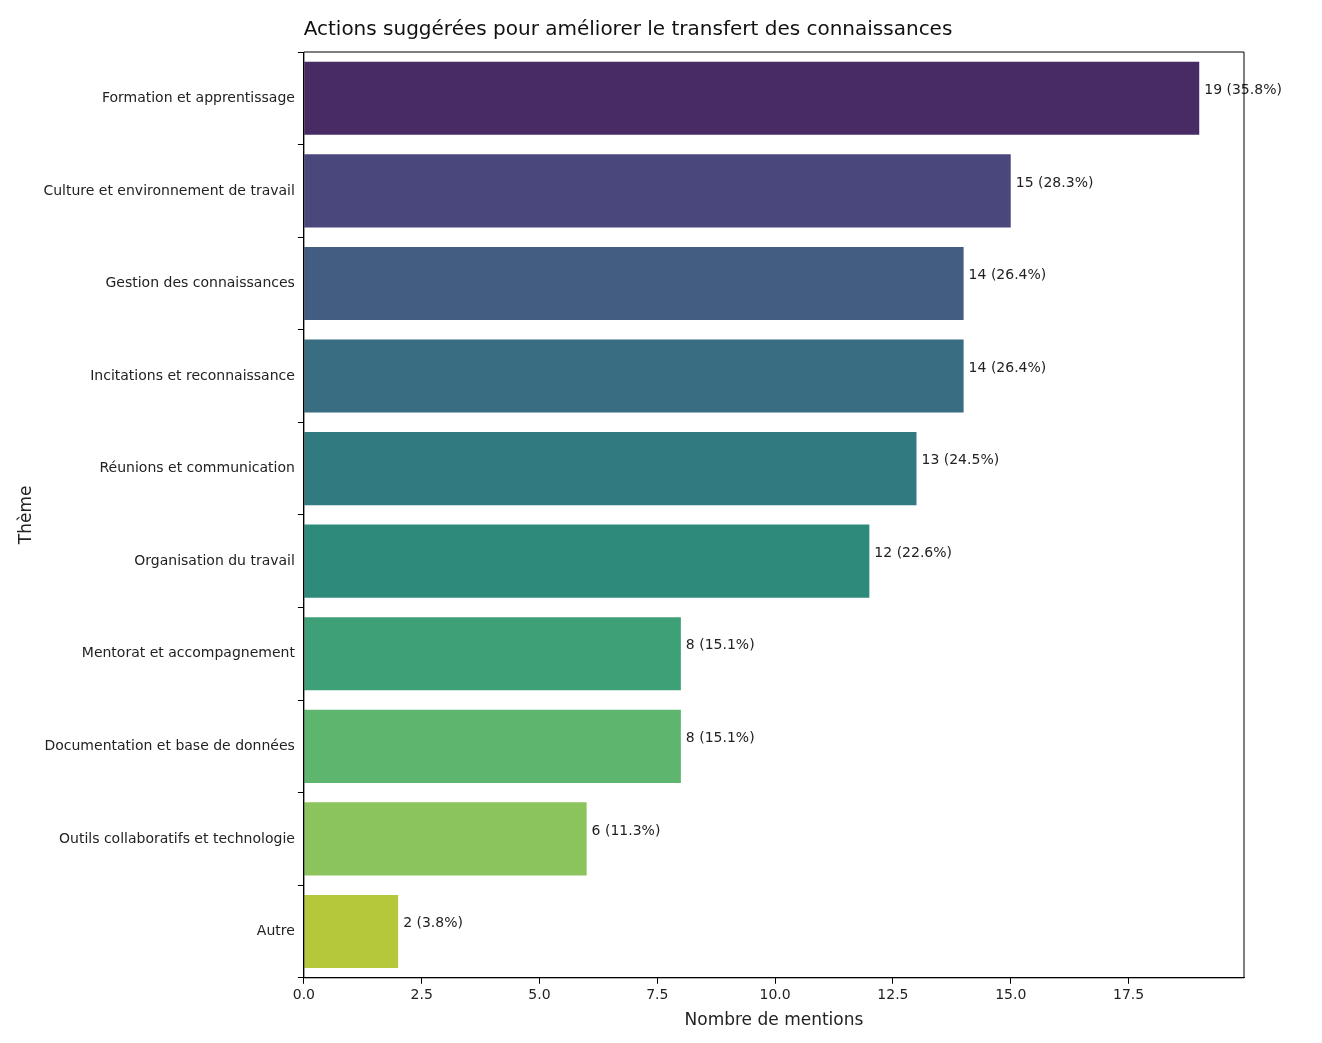 This screenshot has height=1043, width=1322. I want to click on data-label: 2 (3.8%), so click(433, 922).